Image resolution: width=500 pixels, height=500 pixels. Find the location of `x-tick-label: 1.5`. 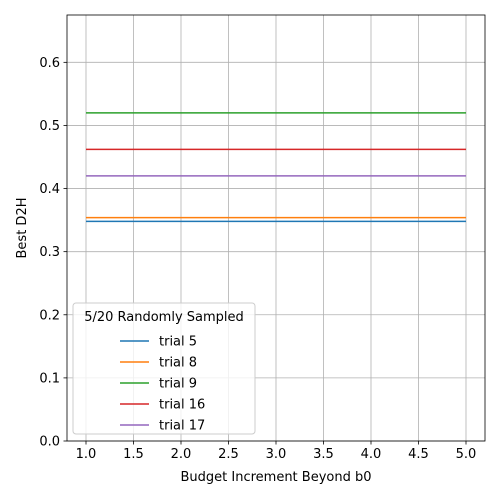

x-tick-label: 1.5 is located at coordinates (133, 454).